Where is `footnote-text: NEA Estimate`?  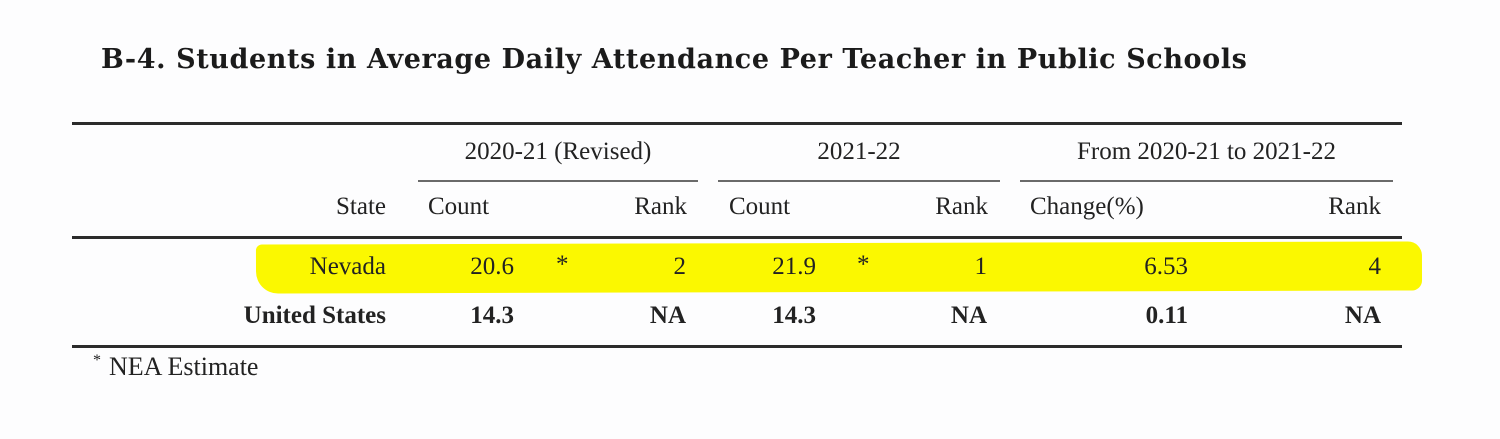 footnote-text: NEA Estimate is located at coordinates (184, 366).